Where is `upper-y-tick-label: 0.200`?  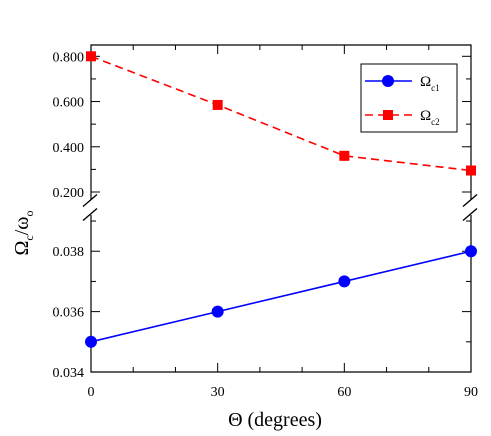
upper-y-tick-label: 0.200 is located at coordinates (69, 193).